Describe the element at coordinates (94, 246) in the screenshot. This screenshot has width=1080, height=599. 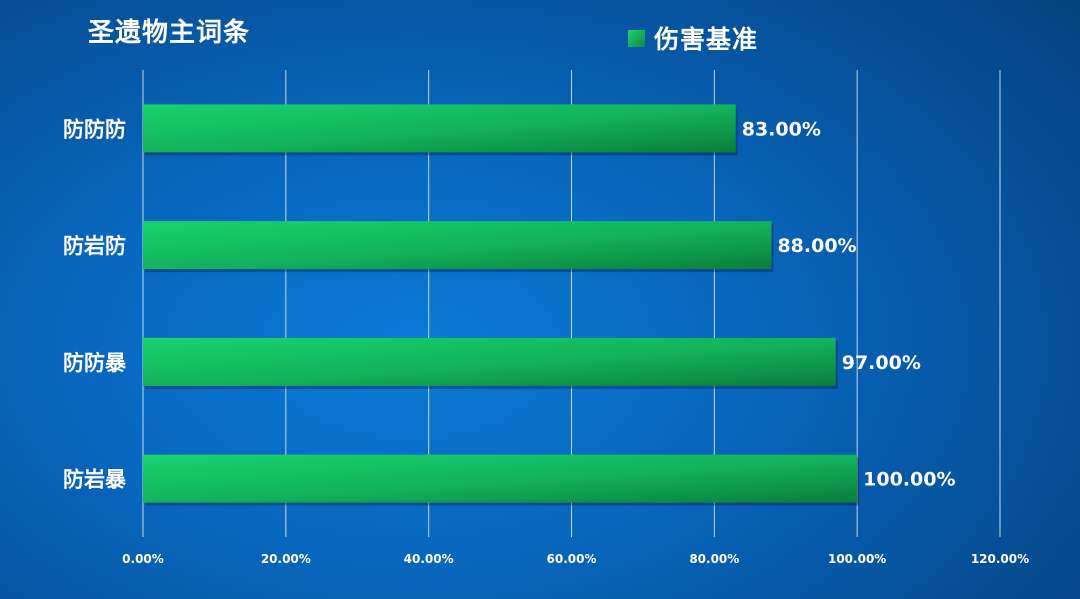
I see `category-label: 防岩防` at that location.